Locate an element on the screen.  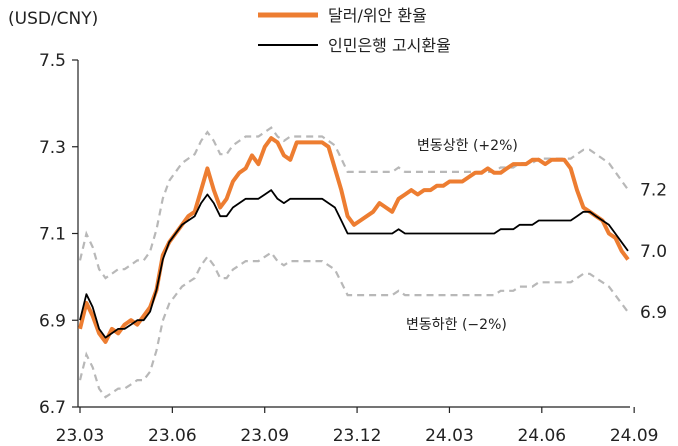
upper-band-label: 변동상한 (+2%) is located at coordinates (467, 146).